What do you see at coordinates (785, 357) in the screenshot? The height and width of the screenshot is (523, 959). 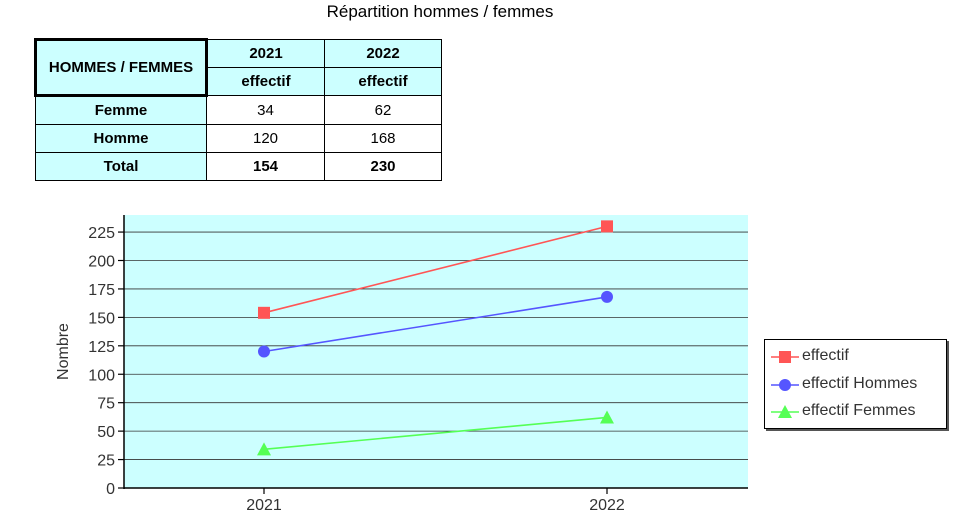 I see `legend-square-marker-icon` at bounding box center [785, 357].